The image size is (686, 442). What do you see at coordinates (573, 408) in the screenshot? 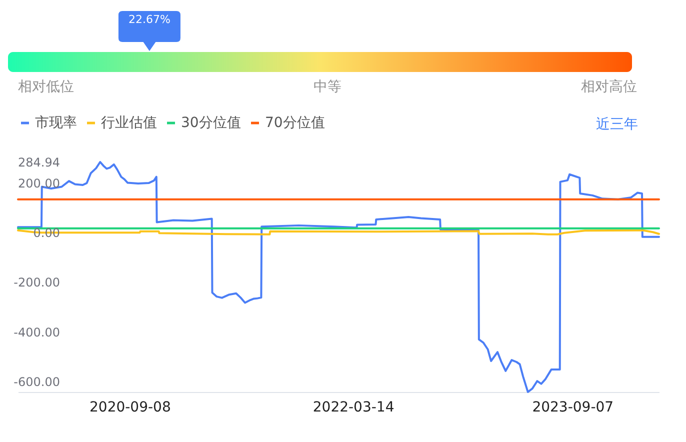
I see `x-tick-label: 2023-09-07` at bounding box center [573, 408].